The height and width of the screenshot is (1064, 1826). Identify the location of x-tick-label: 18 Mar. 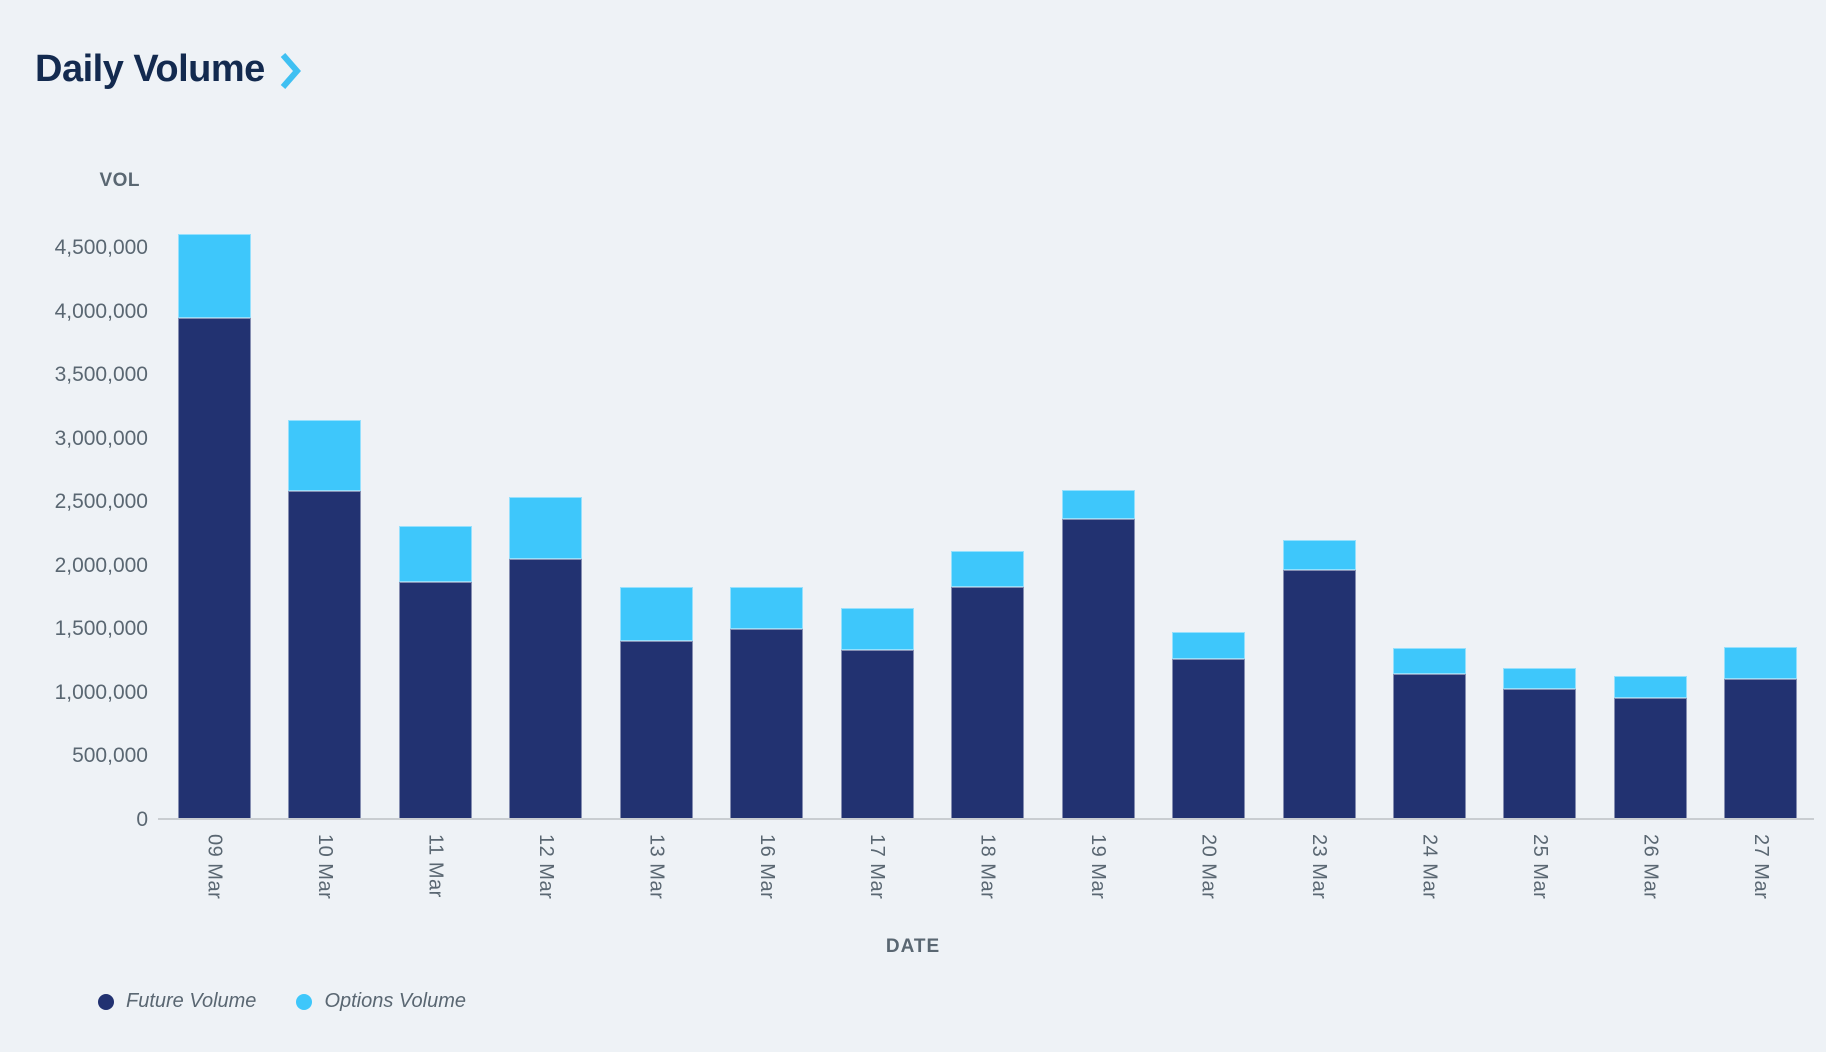
(987, 867).